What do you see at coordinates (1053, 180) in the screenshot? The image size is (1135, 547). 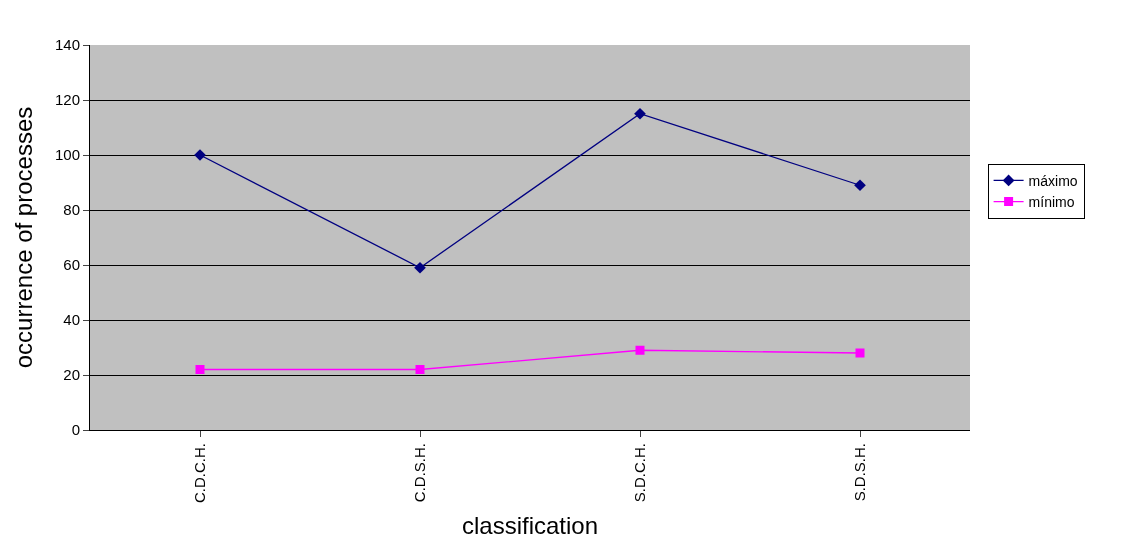 I see `legend-label: máximo` at bounding box center [1053, 180].